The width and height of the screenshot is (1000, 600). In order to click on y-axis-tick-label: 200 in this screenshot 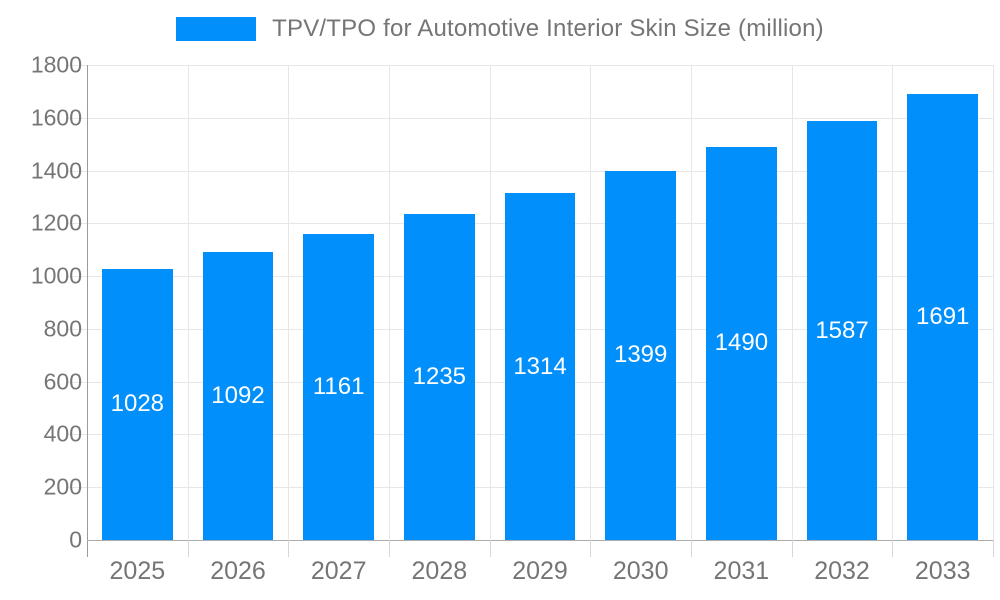, I will do `click(62, 486)`.